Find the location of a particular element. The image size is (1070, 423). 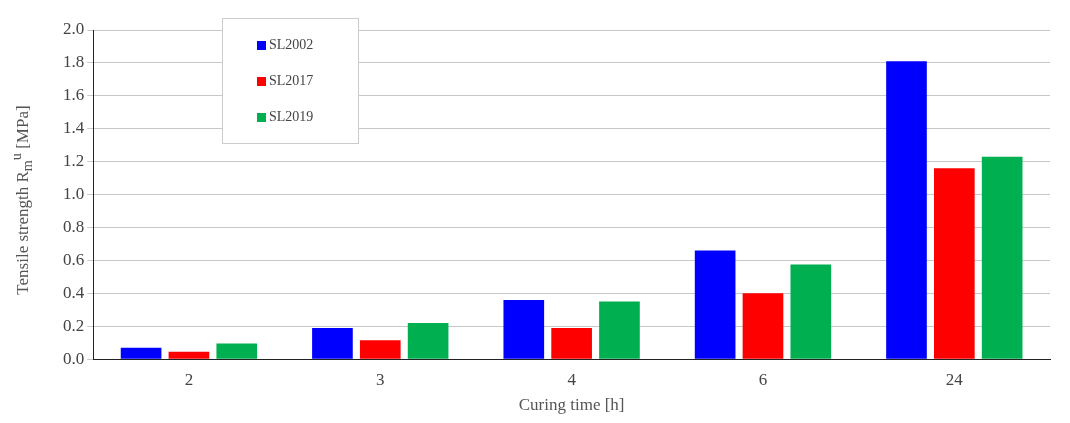

y-tick-label: 1.2 is located at coordinates (74, 161).